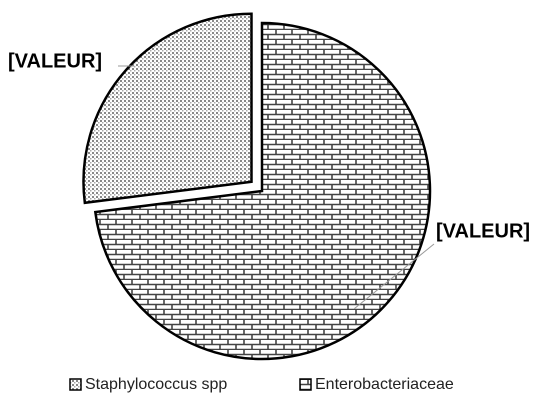 The width and height of the screenshot is (554, 404). Describe the element at coordinates (156, 384) in the screenshot. I see `legend-label: Staphylococcus spp` at that location.